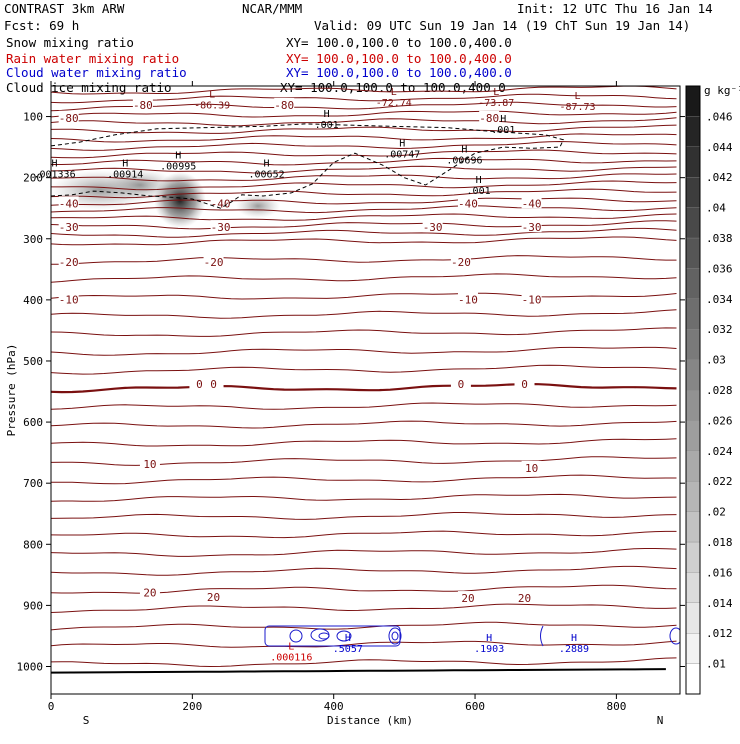  What do you see at coordinates (64, 8) in the screenshot?
I see `header-title: CONTRAST 3km ARW` at bounding box center [64, 8].